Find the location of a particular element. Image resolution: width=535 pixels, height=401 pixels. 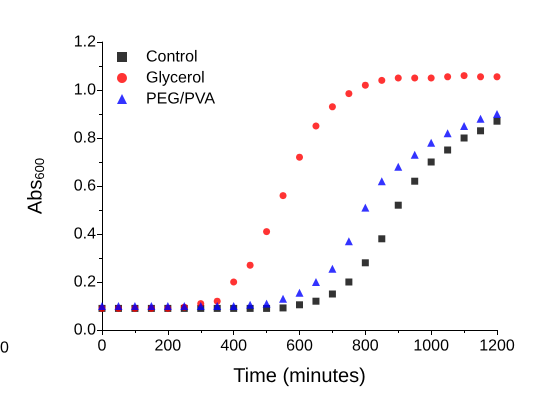

legend-label: Glycerol is located at coordinates (175, 78).